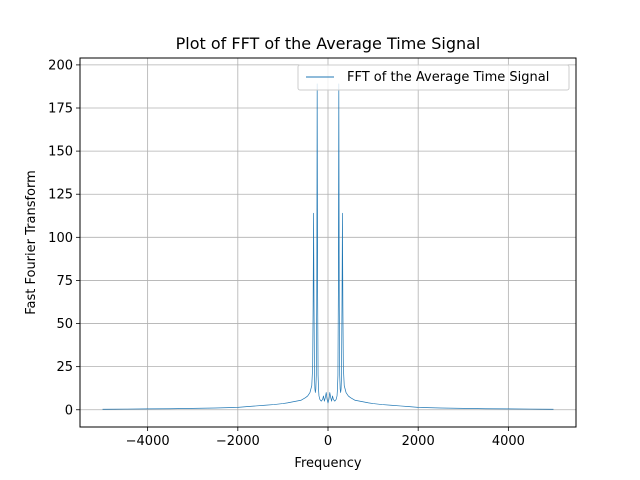 This screenshot has height=480, width=640. Describe the element at coordinates (328, 441) in the screenshot. I see `x-tick-label: 0` at that location.